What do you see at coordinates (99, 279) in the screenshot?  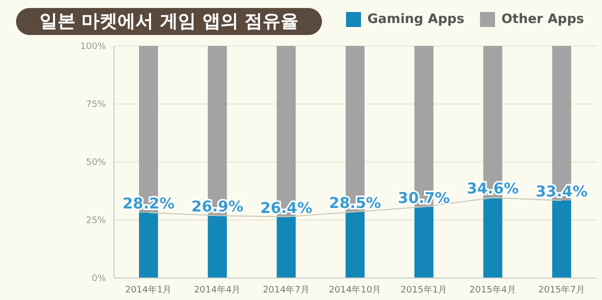 I see `y-tick-label: 0%` at bounding box center [99, 279].